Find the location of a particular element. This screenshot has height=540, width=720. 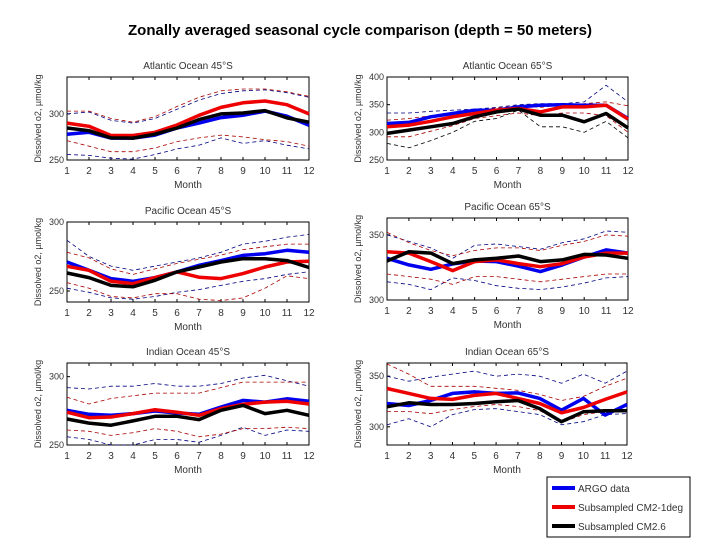

subplot-title: Pacific Ocean 65°S is located at coordinates (507, 207).